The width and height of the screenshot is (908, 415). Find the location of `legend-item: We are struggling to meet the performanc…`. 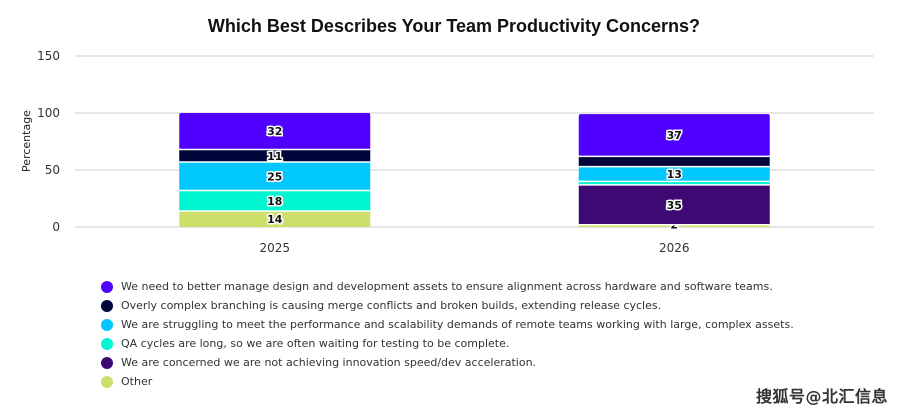

legend-item: We are struggling to meet the performanc… is located at coordinates (447, 324).